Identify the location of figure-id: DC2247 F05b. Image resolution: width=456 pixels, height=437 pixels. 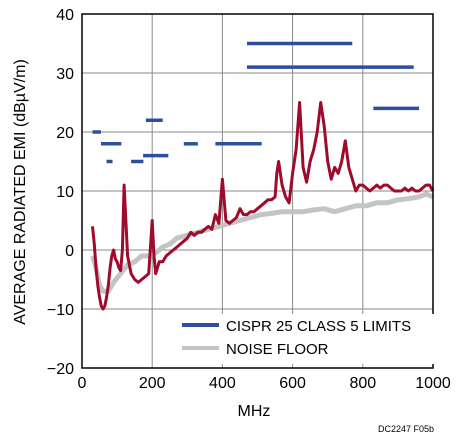
(406, 429).